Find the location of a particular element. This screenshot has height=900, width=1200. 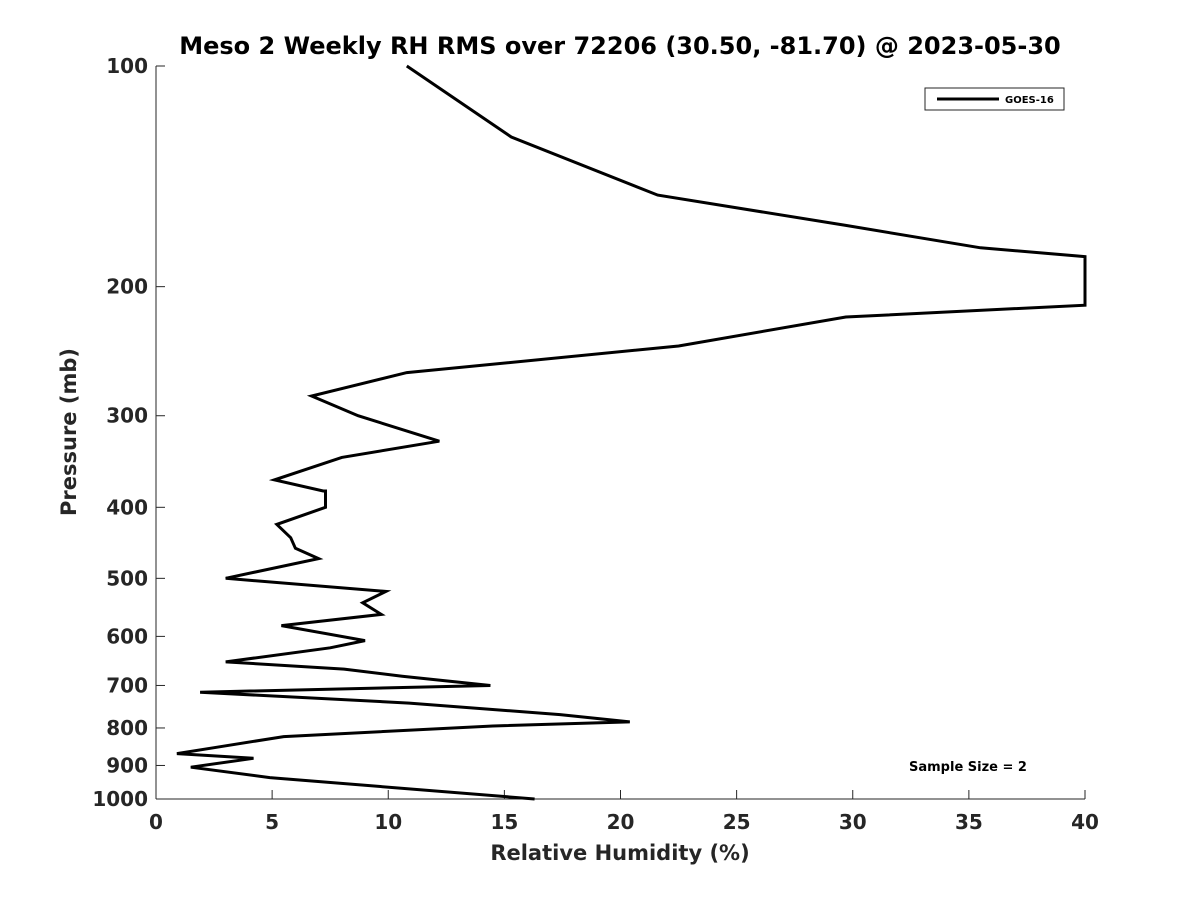

x-tick-label: 15 is located at coordinates (504, 822).